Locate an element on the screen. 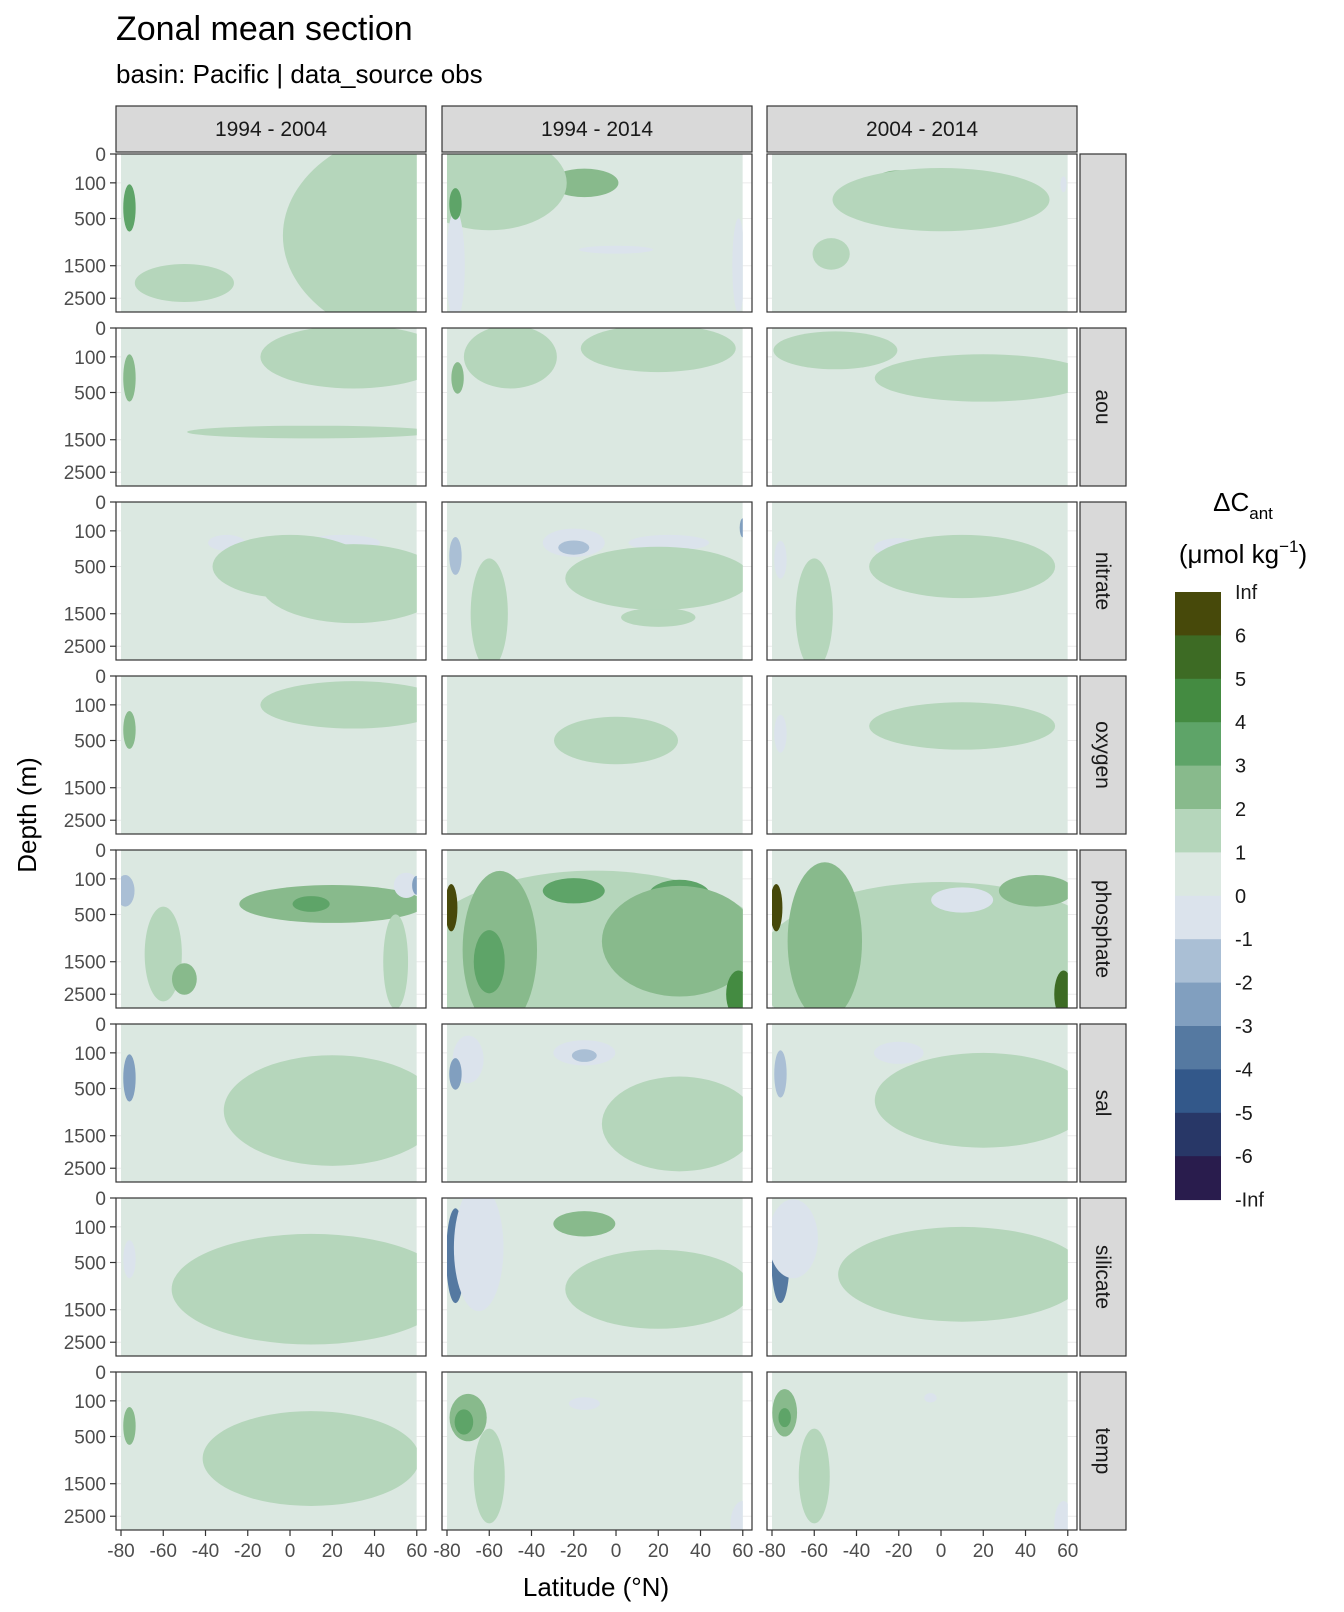 The image size is (1344, 1612). legend-unit: (μmol kg−1) is located at coordinates (1243, 553).